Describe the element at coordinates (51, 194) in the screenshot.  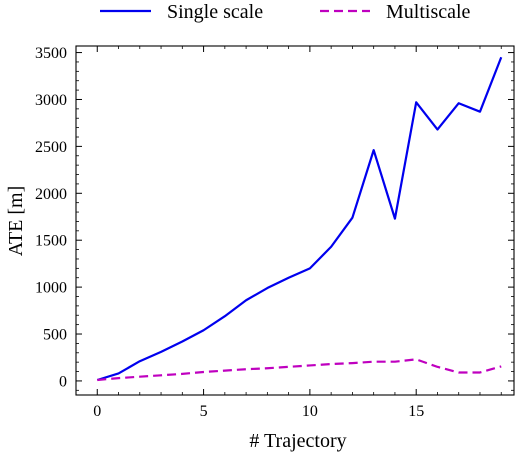
I see `y-tick-label: 2000` at that location.